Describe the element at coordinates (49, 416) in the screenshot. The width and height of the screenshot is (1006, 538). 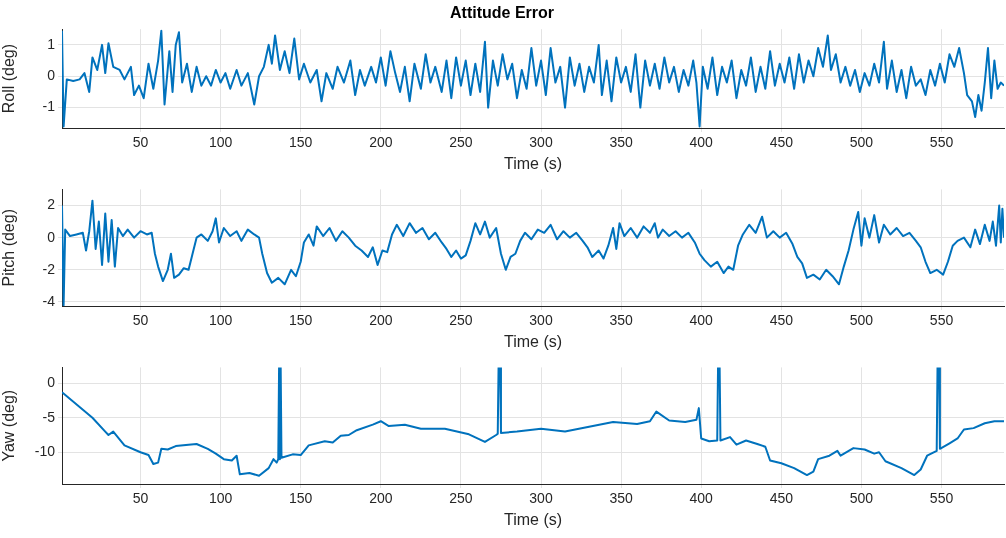
I see `y-tick-label: -5` at that location.